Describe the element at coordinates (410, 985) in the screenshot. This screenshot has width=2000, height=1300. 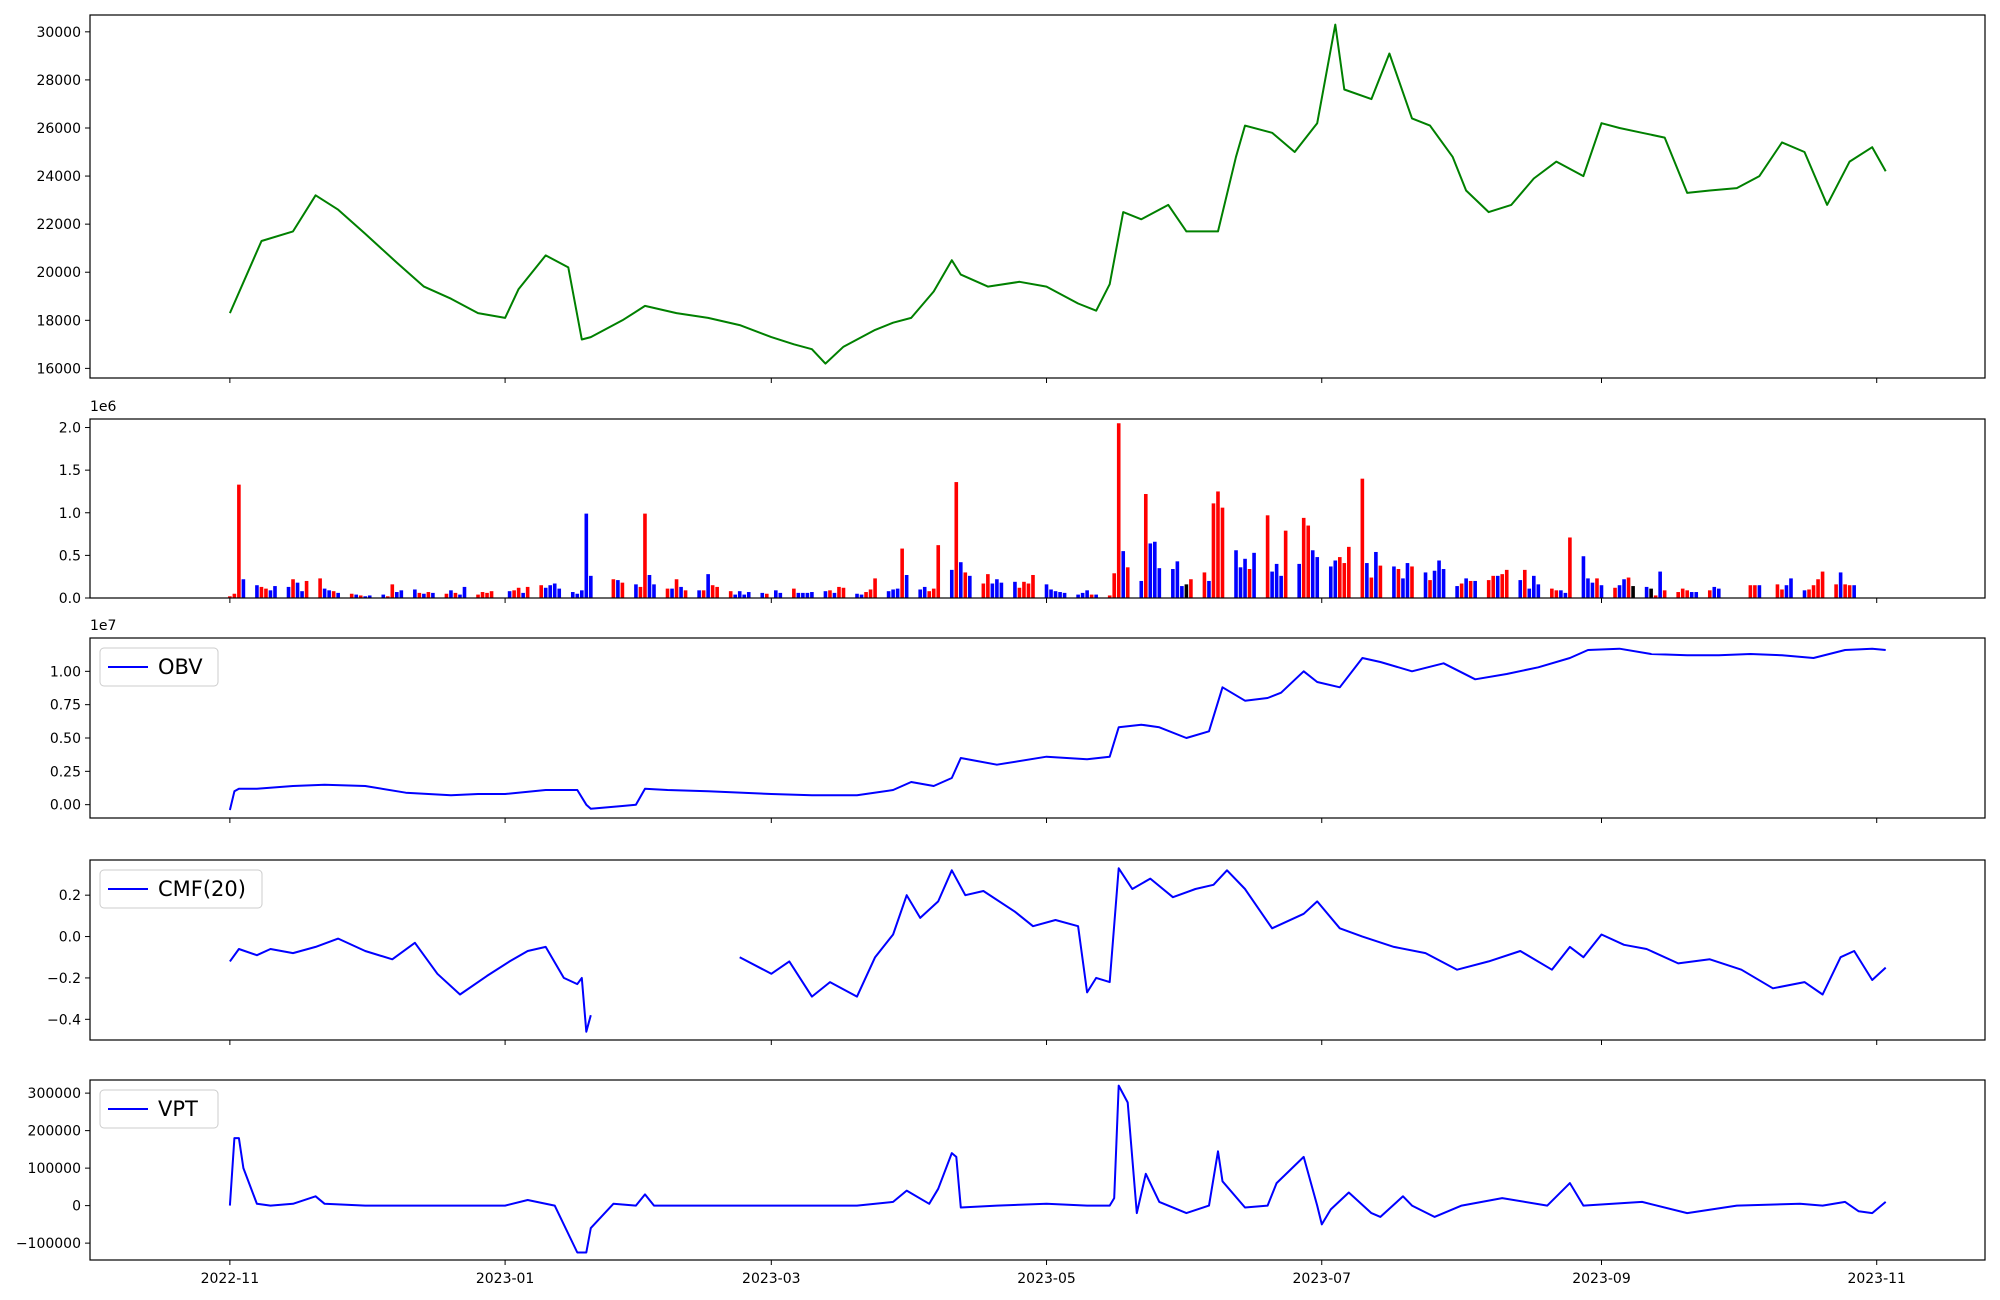
I see `cmf-series-line` at that location.